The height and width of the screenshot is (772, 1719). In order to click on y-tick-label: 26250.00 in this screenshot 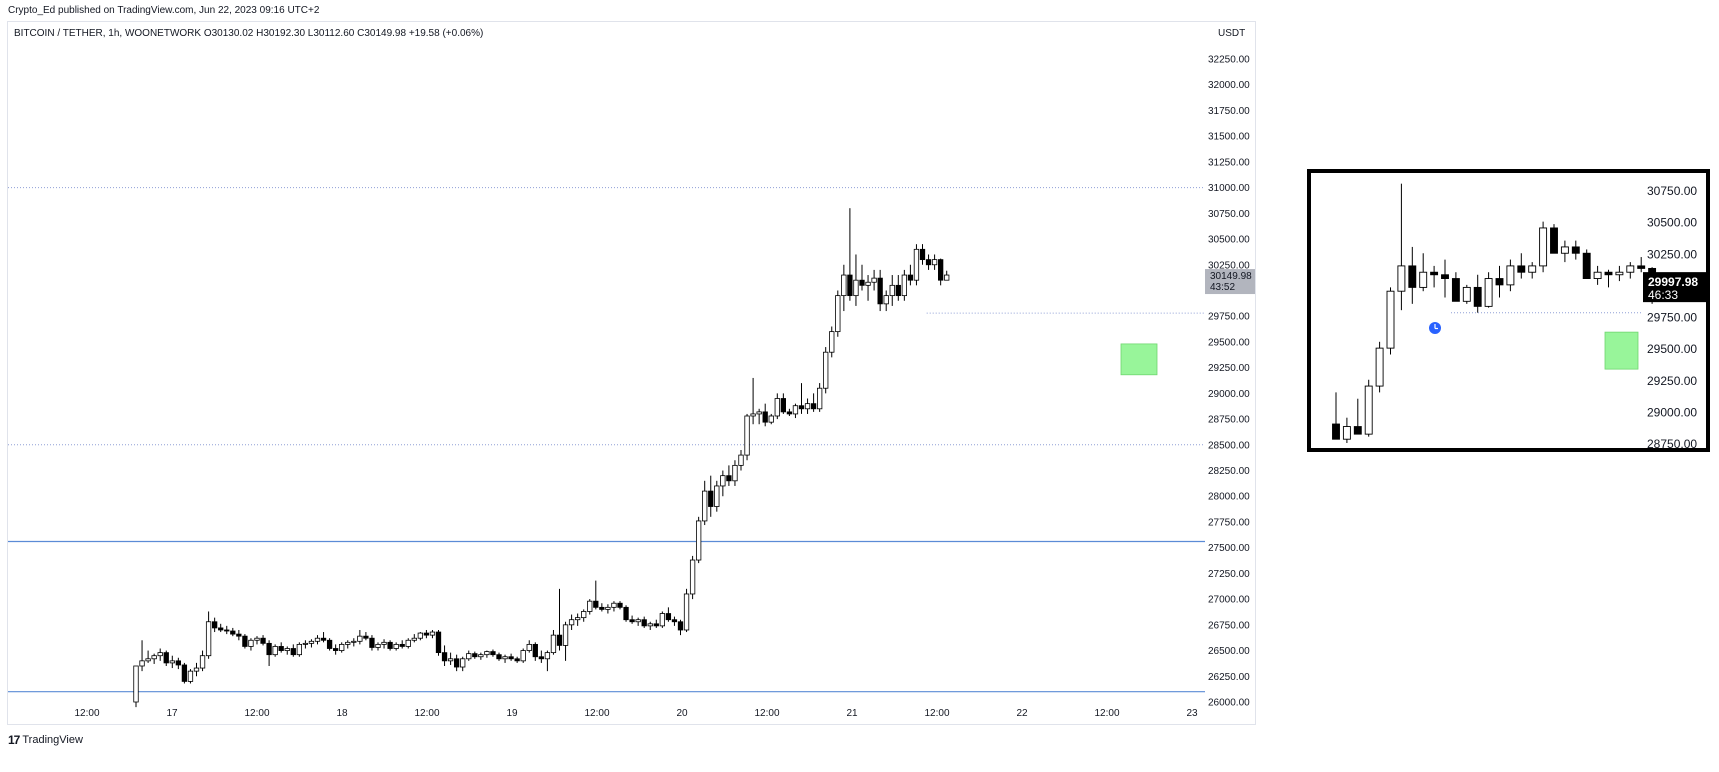, I will do `click(1229, 677)`.